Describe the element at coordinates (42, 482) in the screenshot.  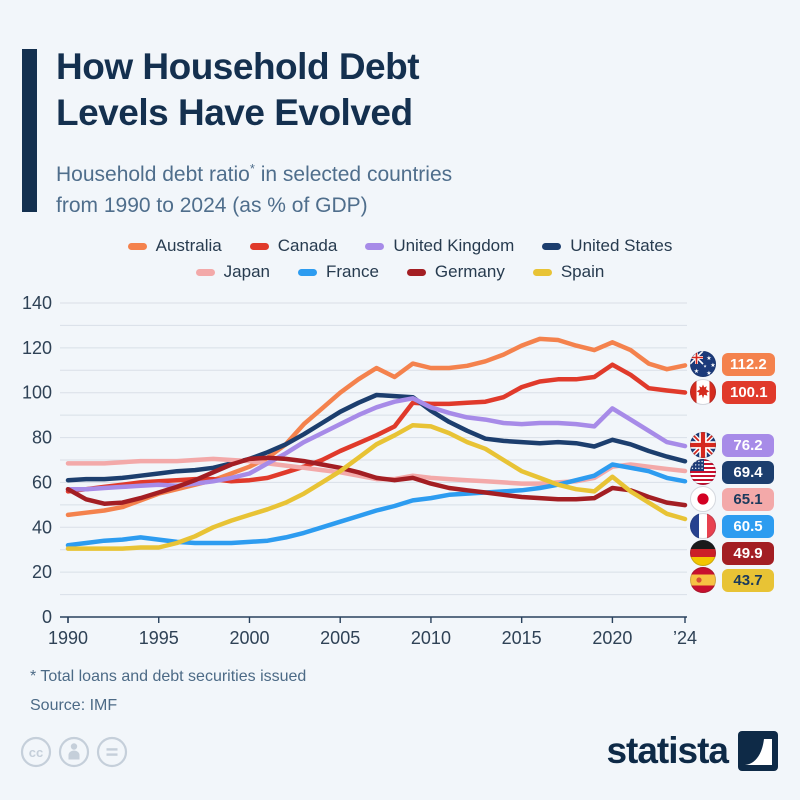
I see `y-axis-label: 60` at that location.